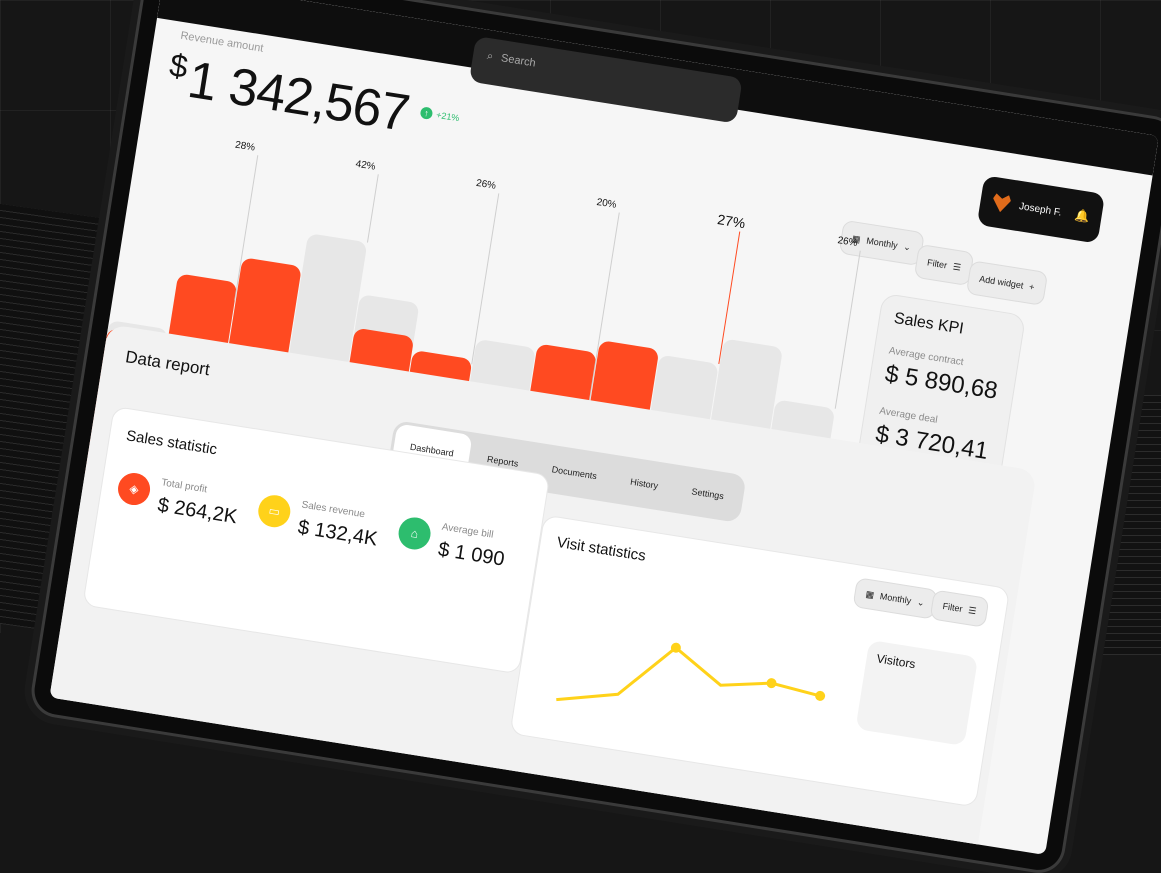 This screenshot has width=1161, height=873. What do you see at coordinates (921, 602) in the screenshot?
I see `chevron-down-icon: ⌄` at bounding box center [921, 602].